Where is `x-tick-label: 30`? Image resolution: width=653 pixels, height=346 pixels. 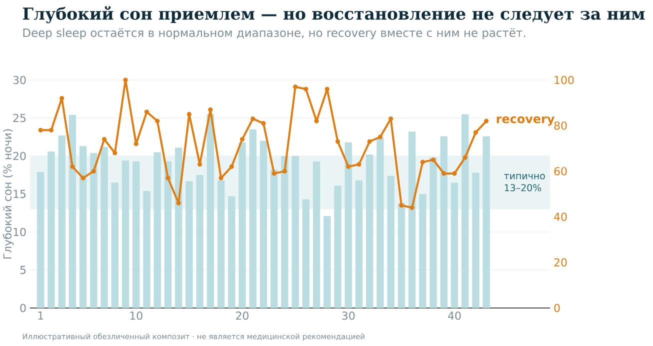
x-tick-label: 30 is located at coordinates (348, 316).